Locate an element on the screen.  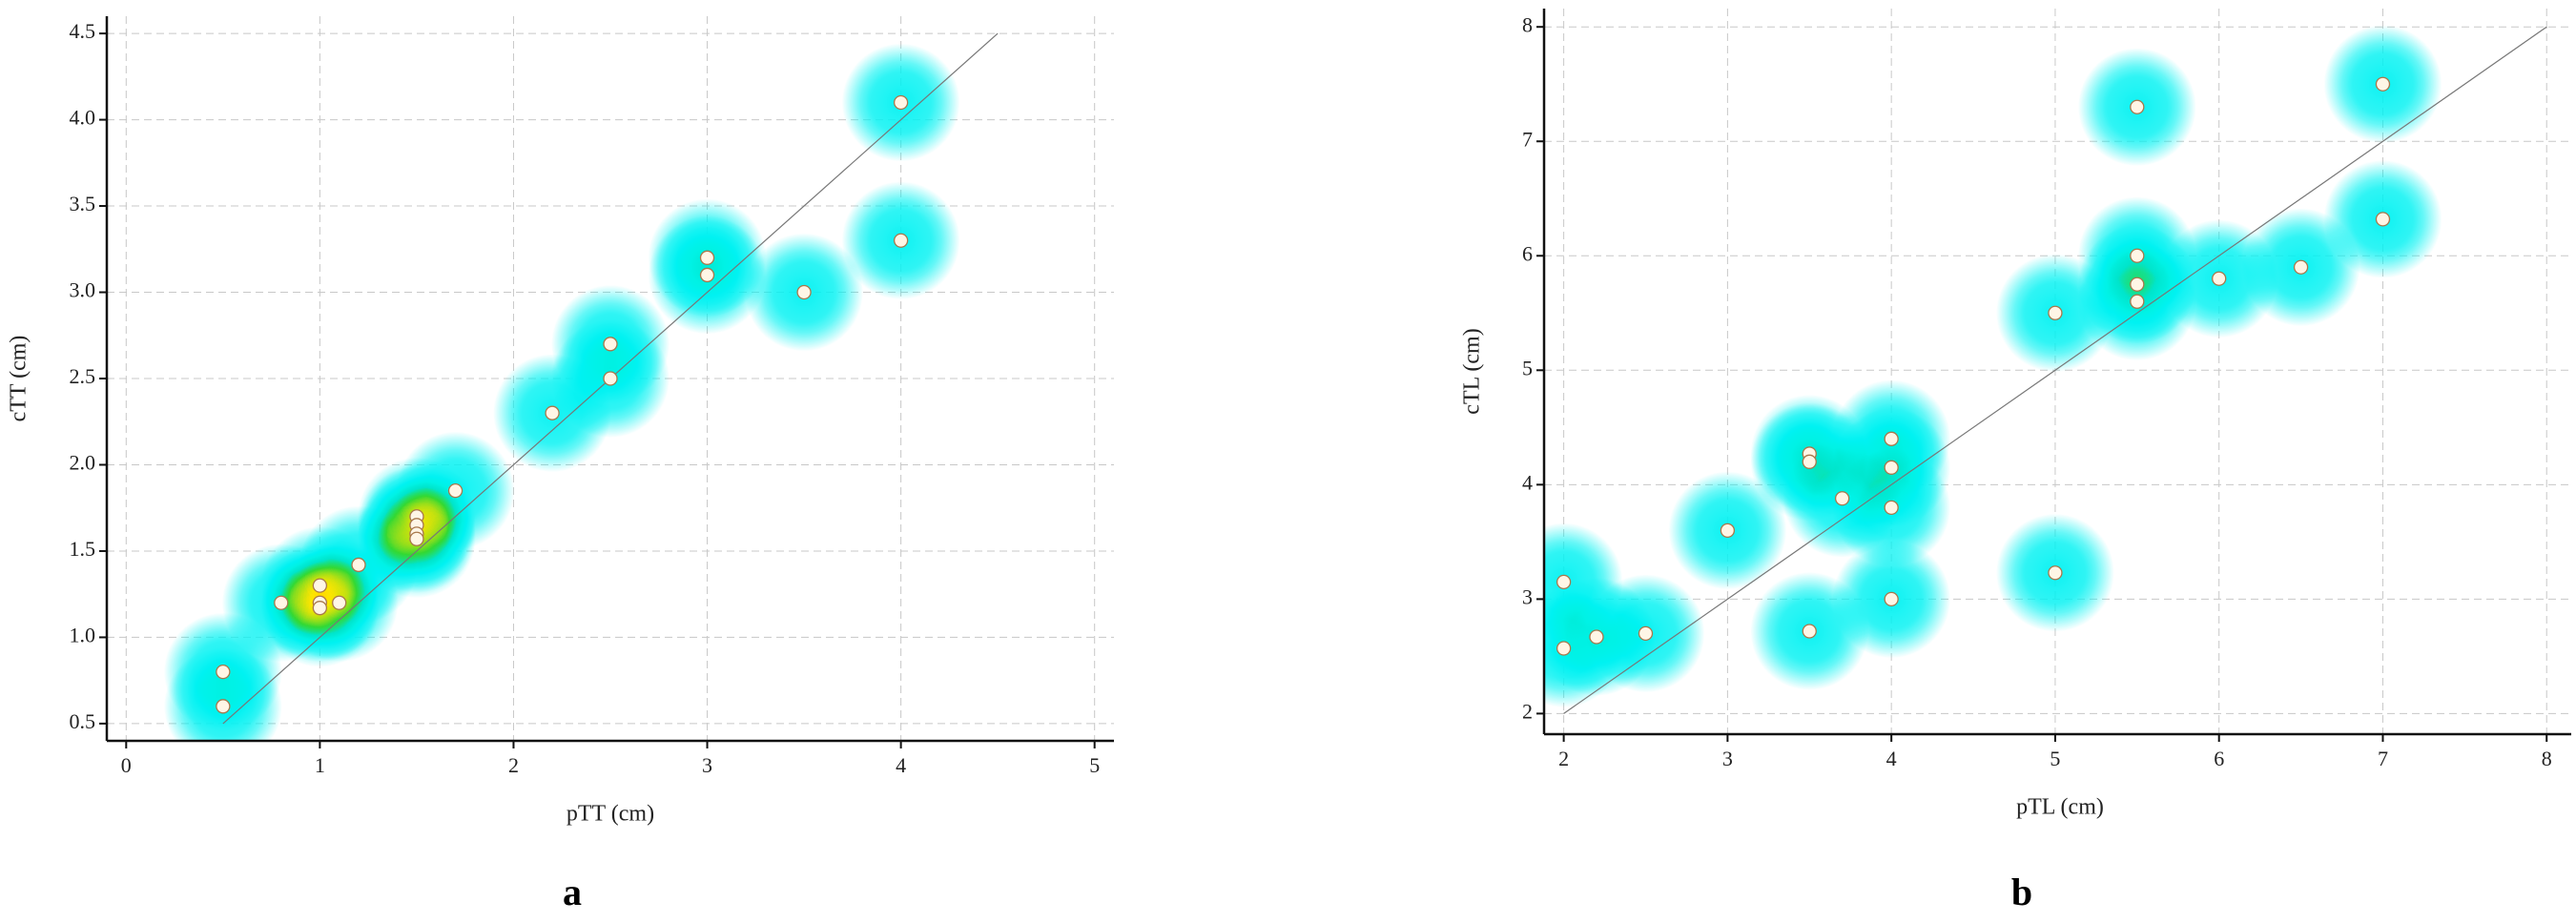
y-tick-label: 8 is located at coordinates (1527, 24).